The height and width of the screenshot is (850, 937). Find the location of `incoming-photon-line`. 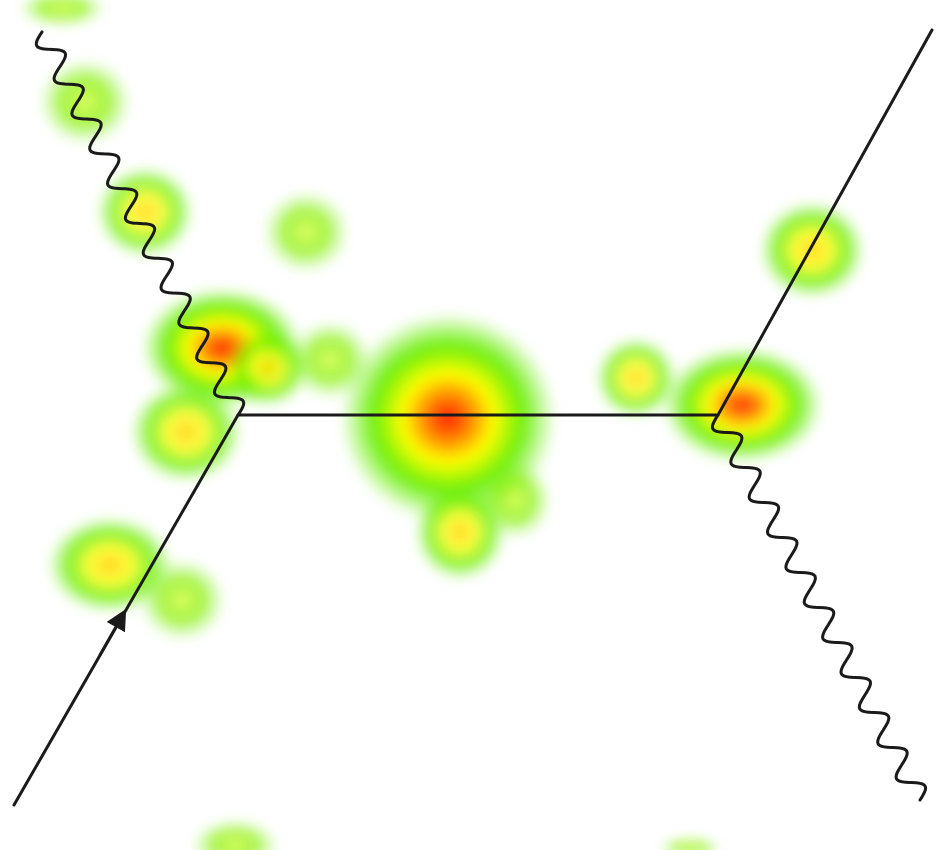

incoming-photon-line is located at coordinates (140, 223).